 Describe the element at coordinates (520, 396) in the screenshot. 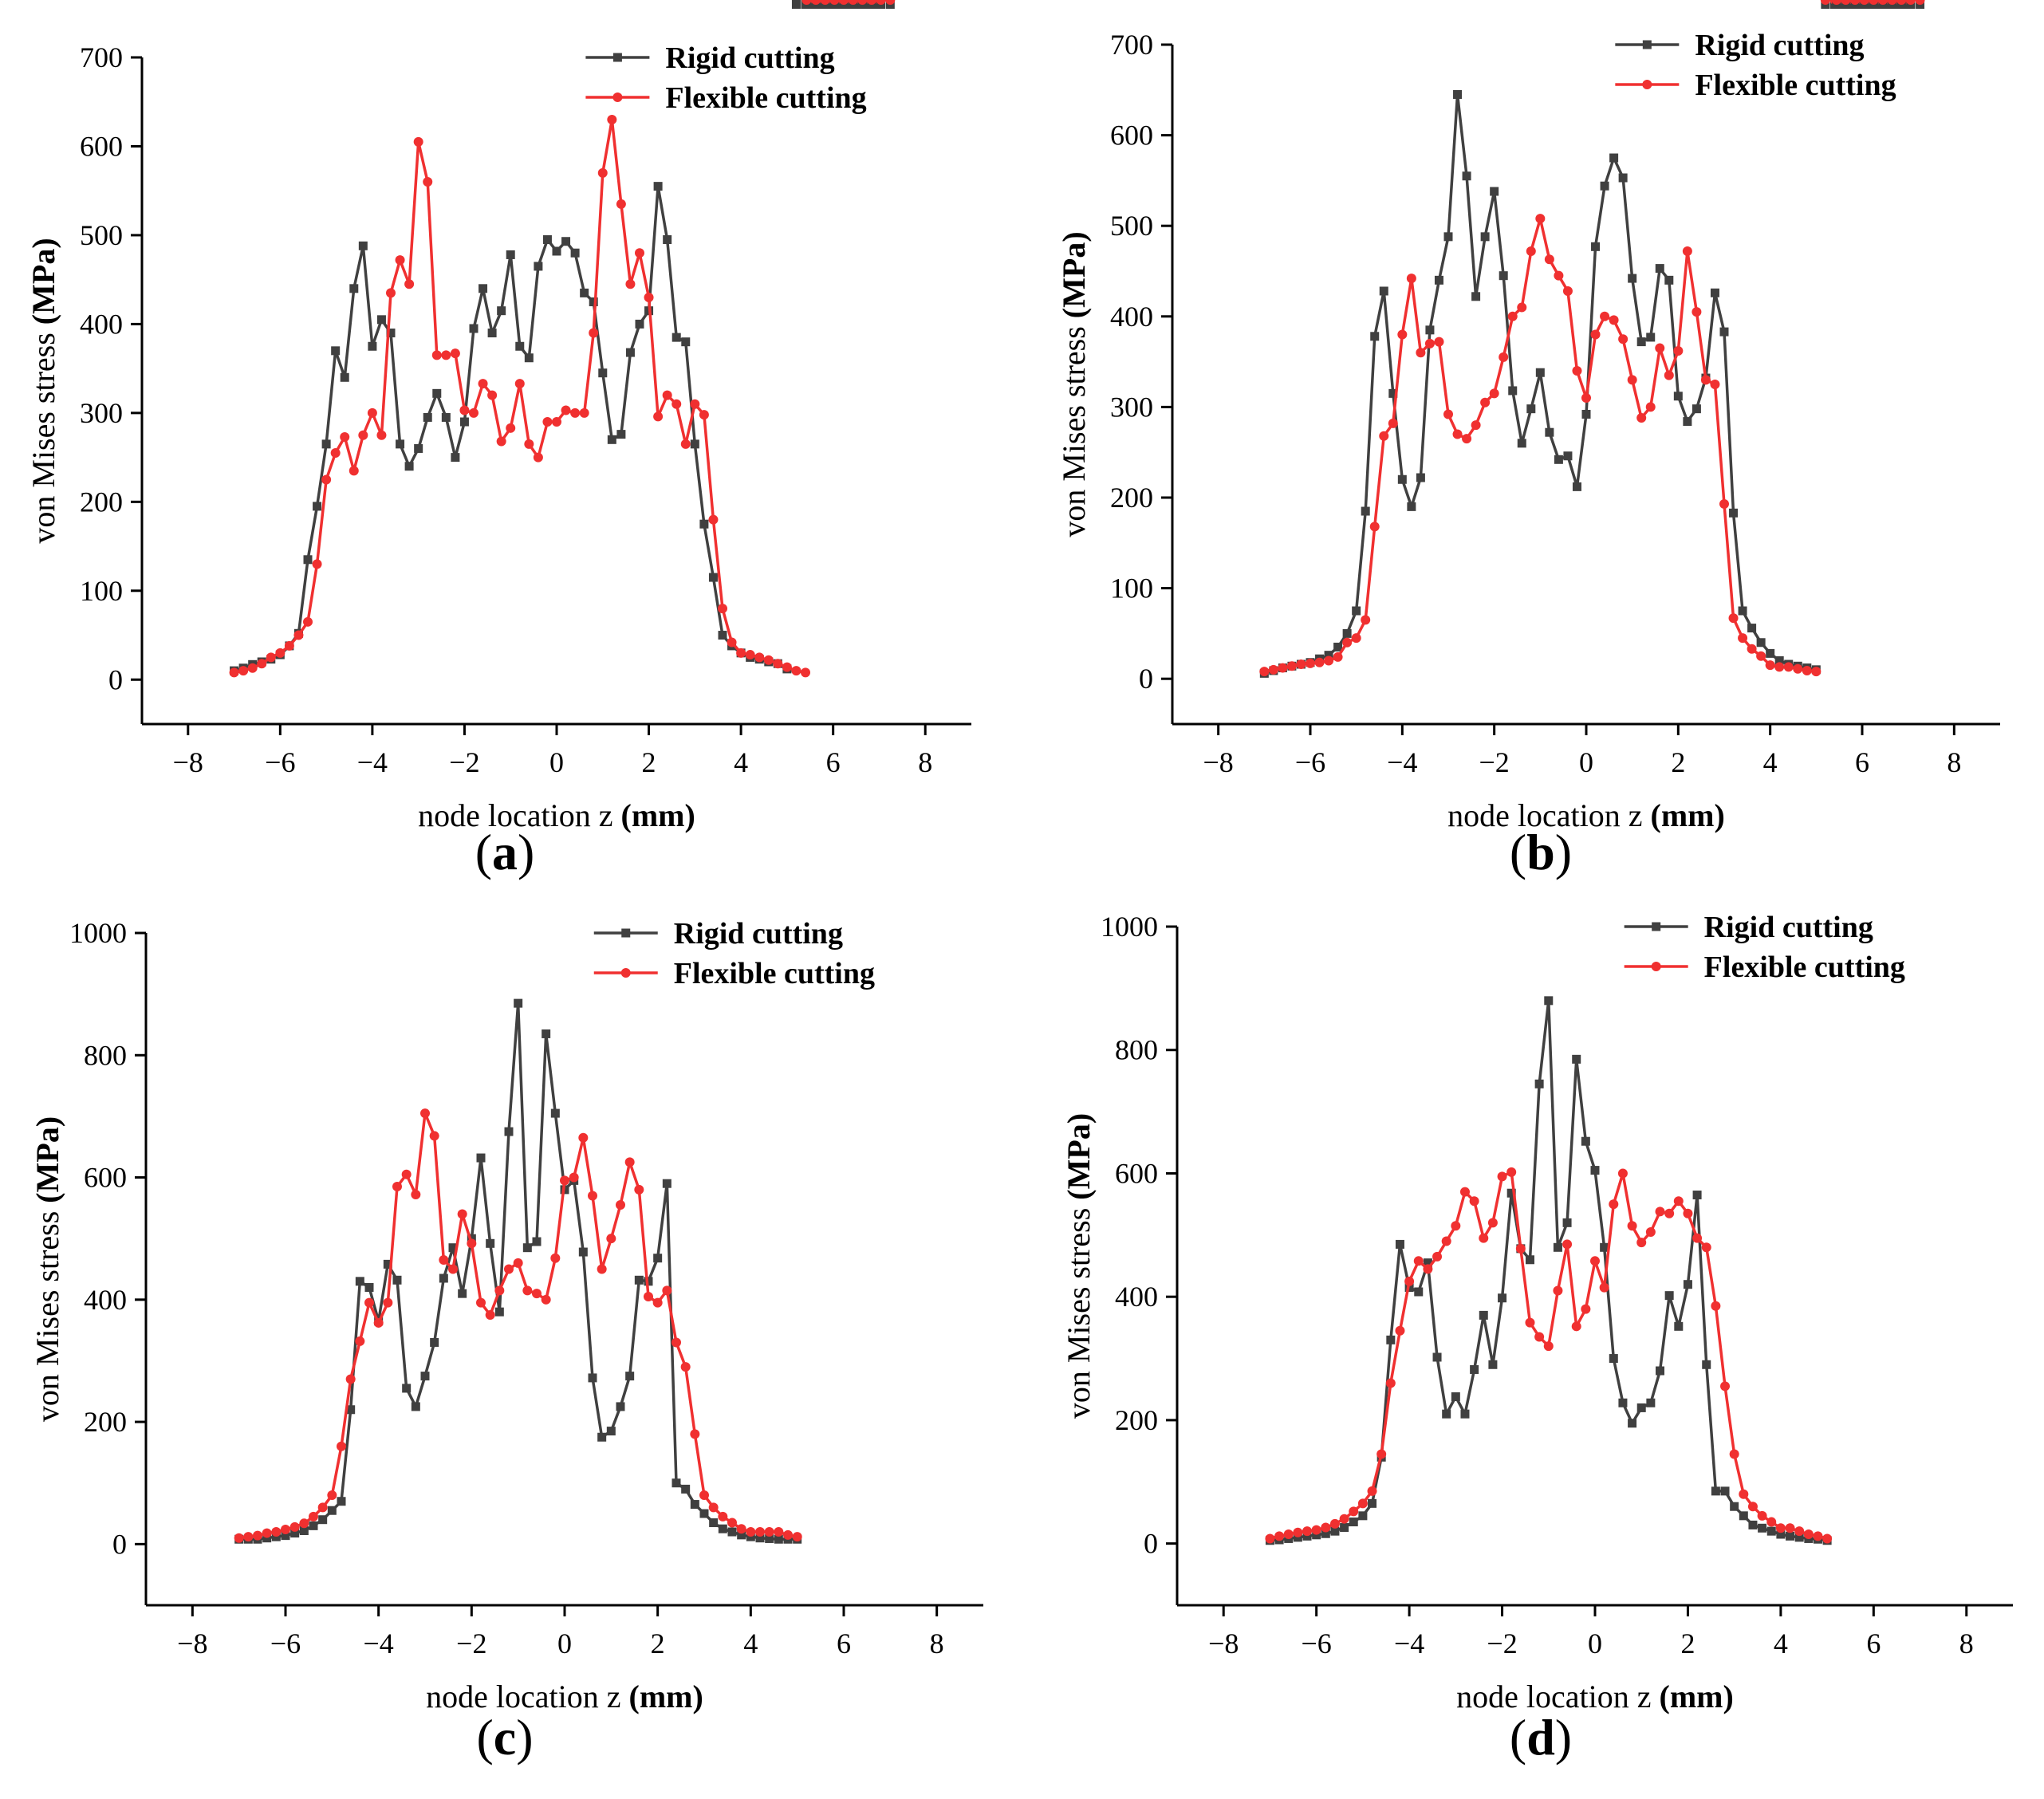

I see `series-line-flexible` at that location.